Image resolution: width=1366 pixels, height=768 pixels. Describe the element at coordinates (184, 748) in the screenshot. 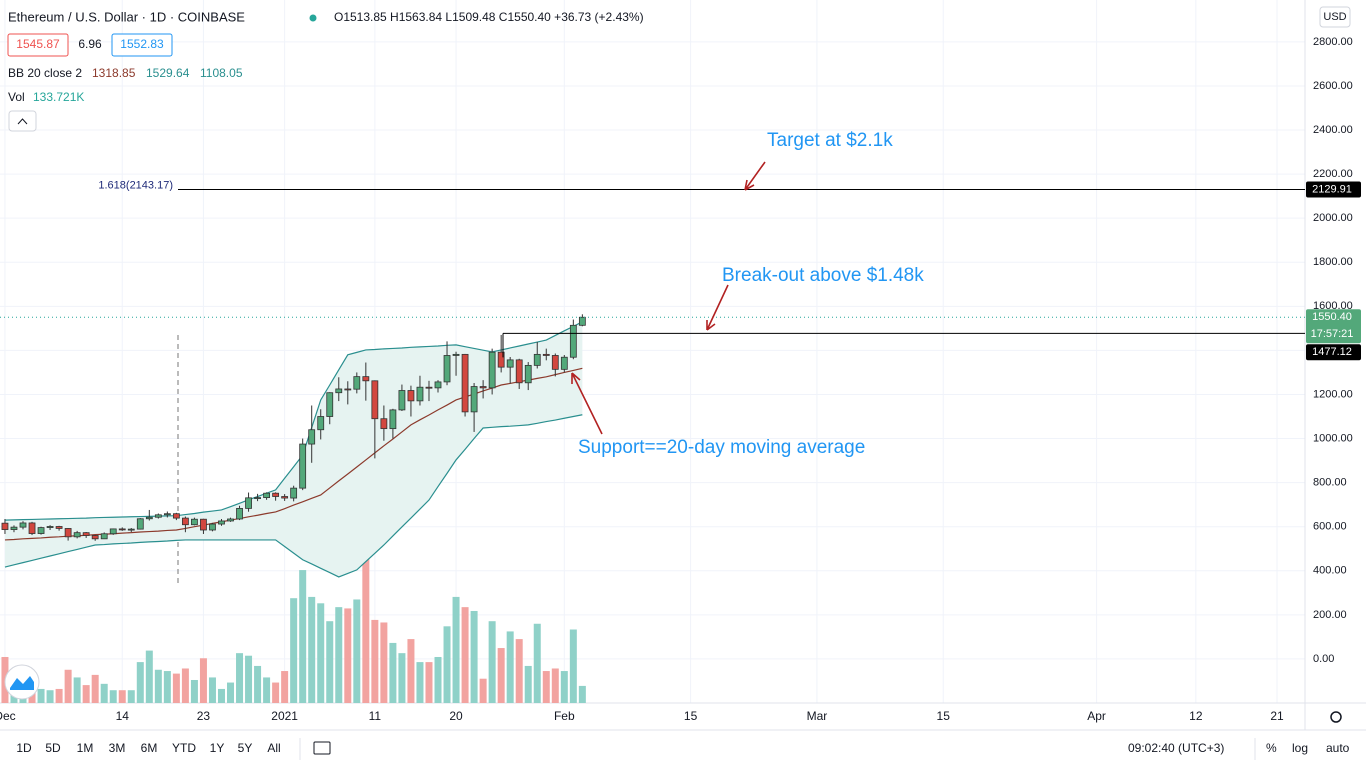

I see `range-button: YTD` at that location.